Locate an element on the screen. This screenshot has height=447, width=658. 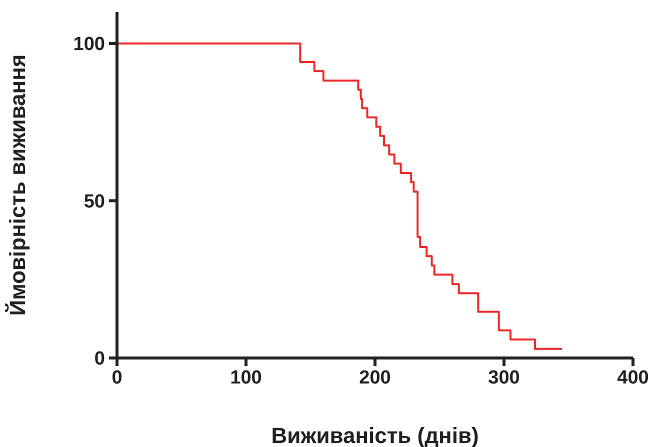
y-tick-label: 100 is located at coordinates (89, 45).